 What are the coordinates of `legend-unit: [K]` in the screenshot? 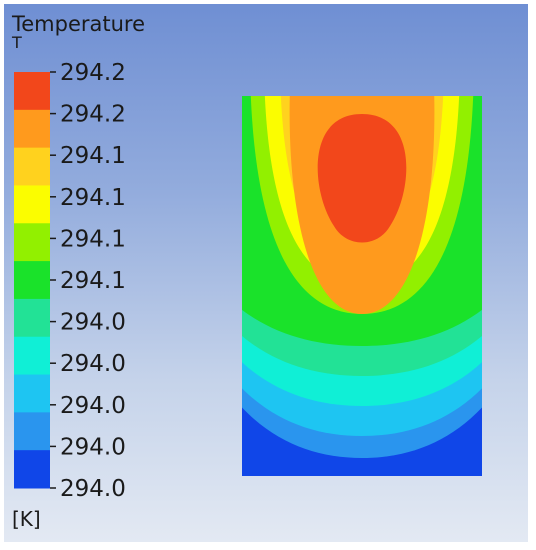 It's located at (26, 519).